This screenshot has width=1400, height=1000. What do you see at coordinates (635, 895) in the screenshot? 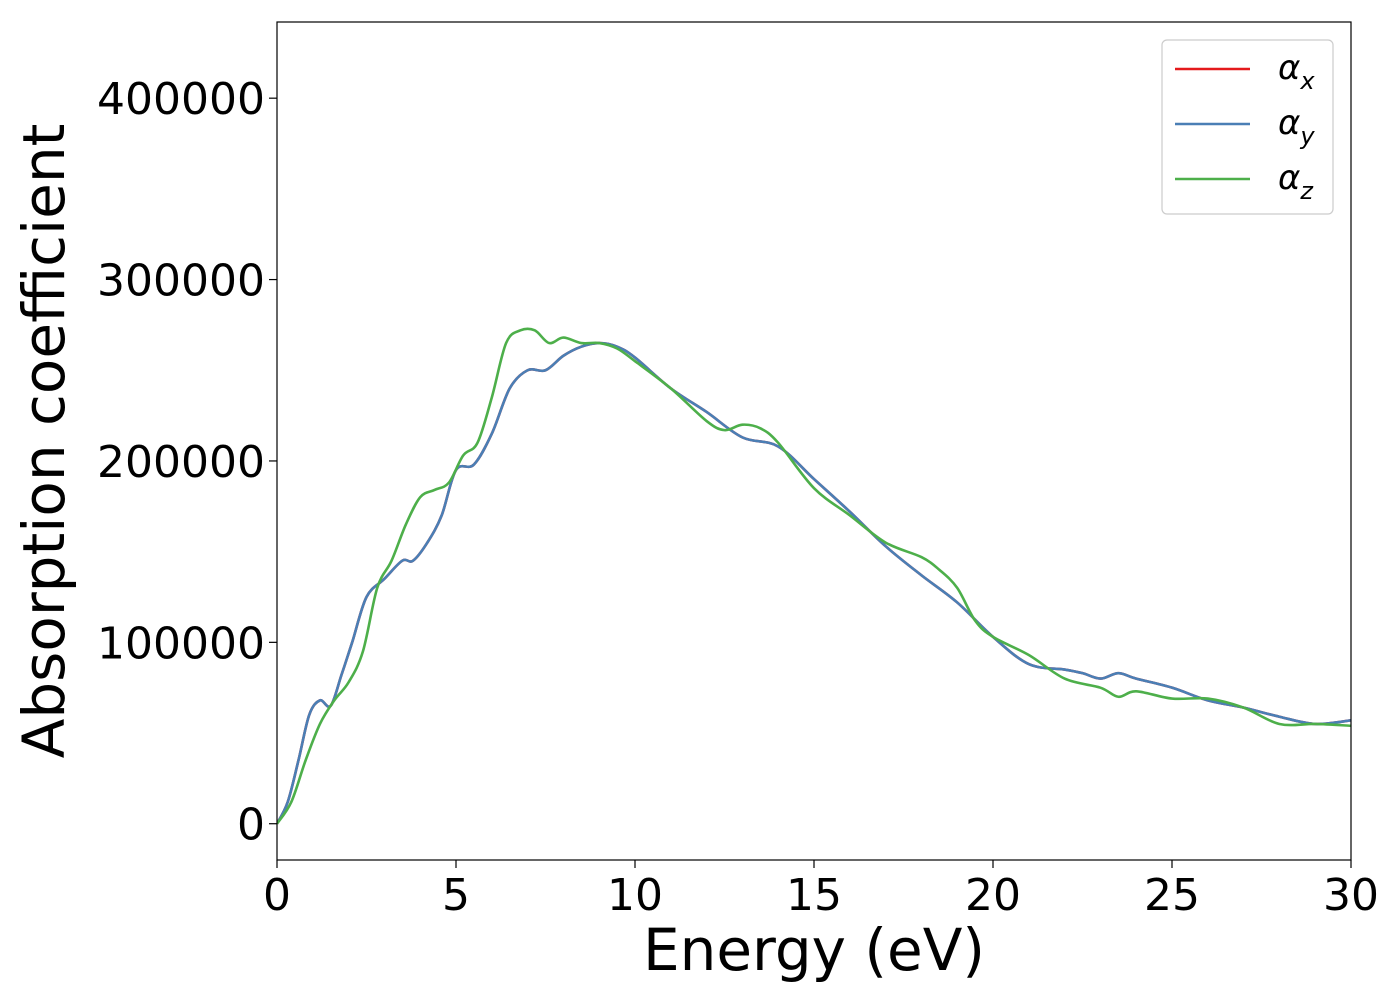
I see `x-tick-label: 10` at bounding box center [635, 895].